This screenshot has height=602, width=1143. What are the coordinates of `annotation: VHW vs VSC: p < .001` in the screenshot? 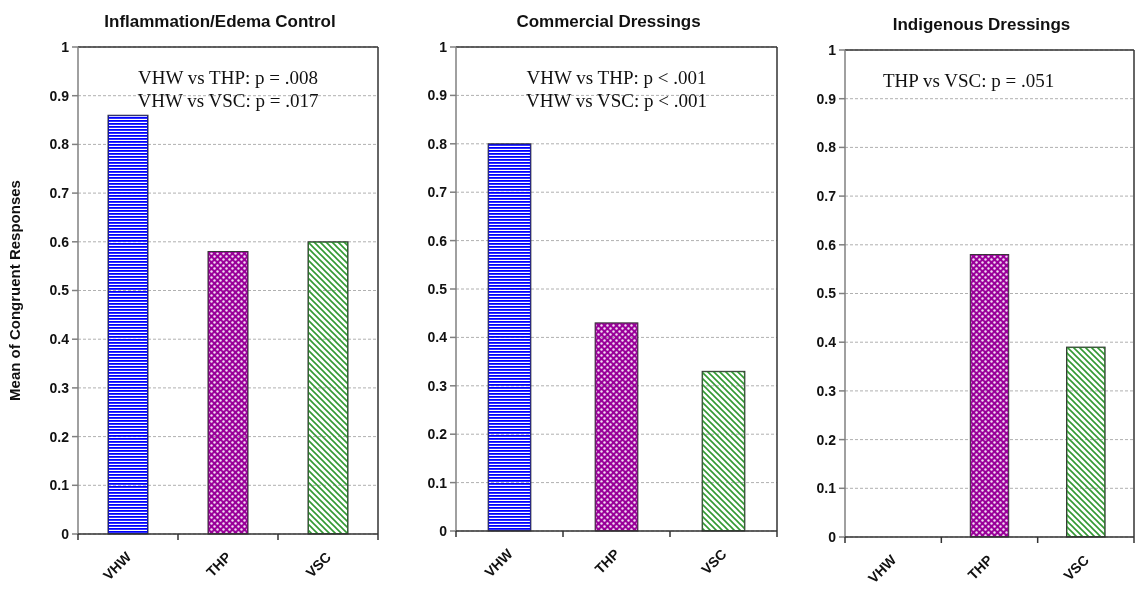 It's located at (616, 100).